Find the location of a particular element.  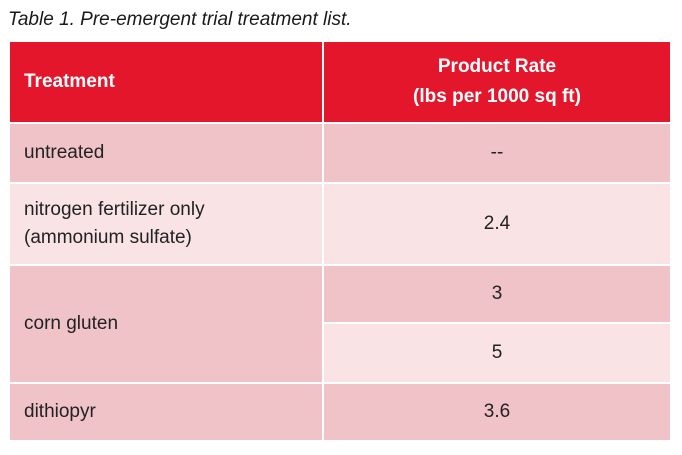

rate-cell: 3 is located at coordinates (497, 294).